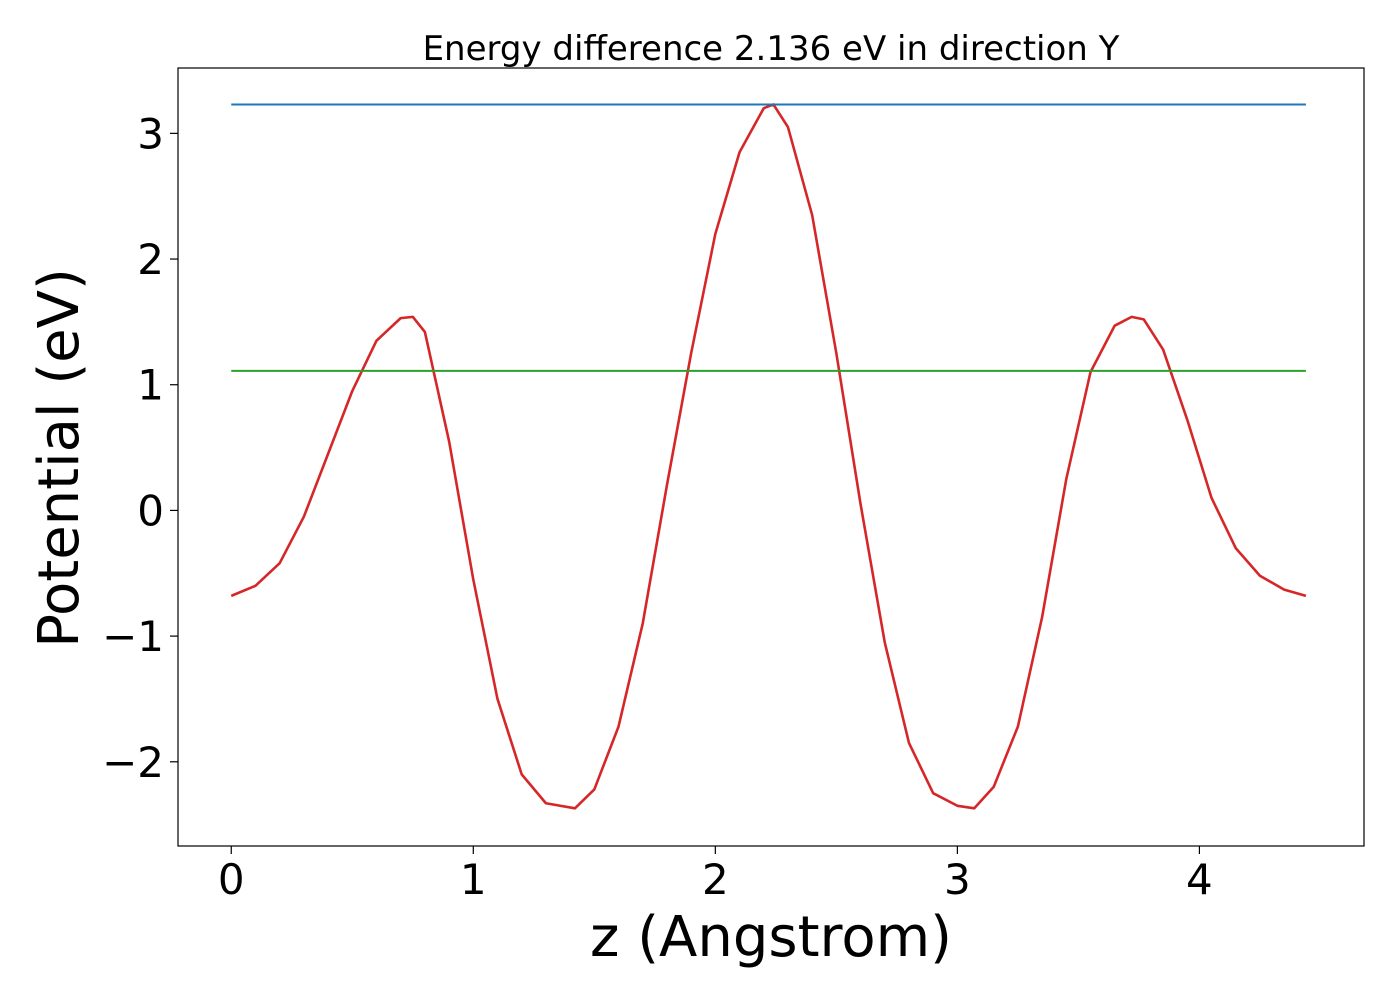 The height and width of the screenshot is (1000, 1400). What do you see at coordinates (150, 385) in the screenshot?
I see `y-tick-label: 1` at bounding box center [150, 385].